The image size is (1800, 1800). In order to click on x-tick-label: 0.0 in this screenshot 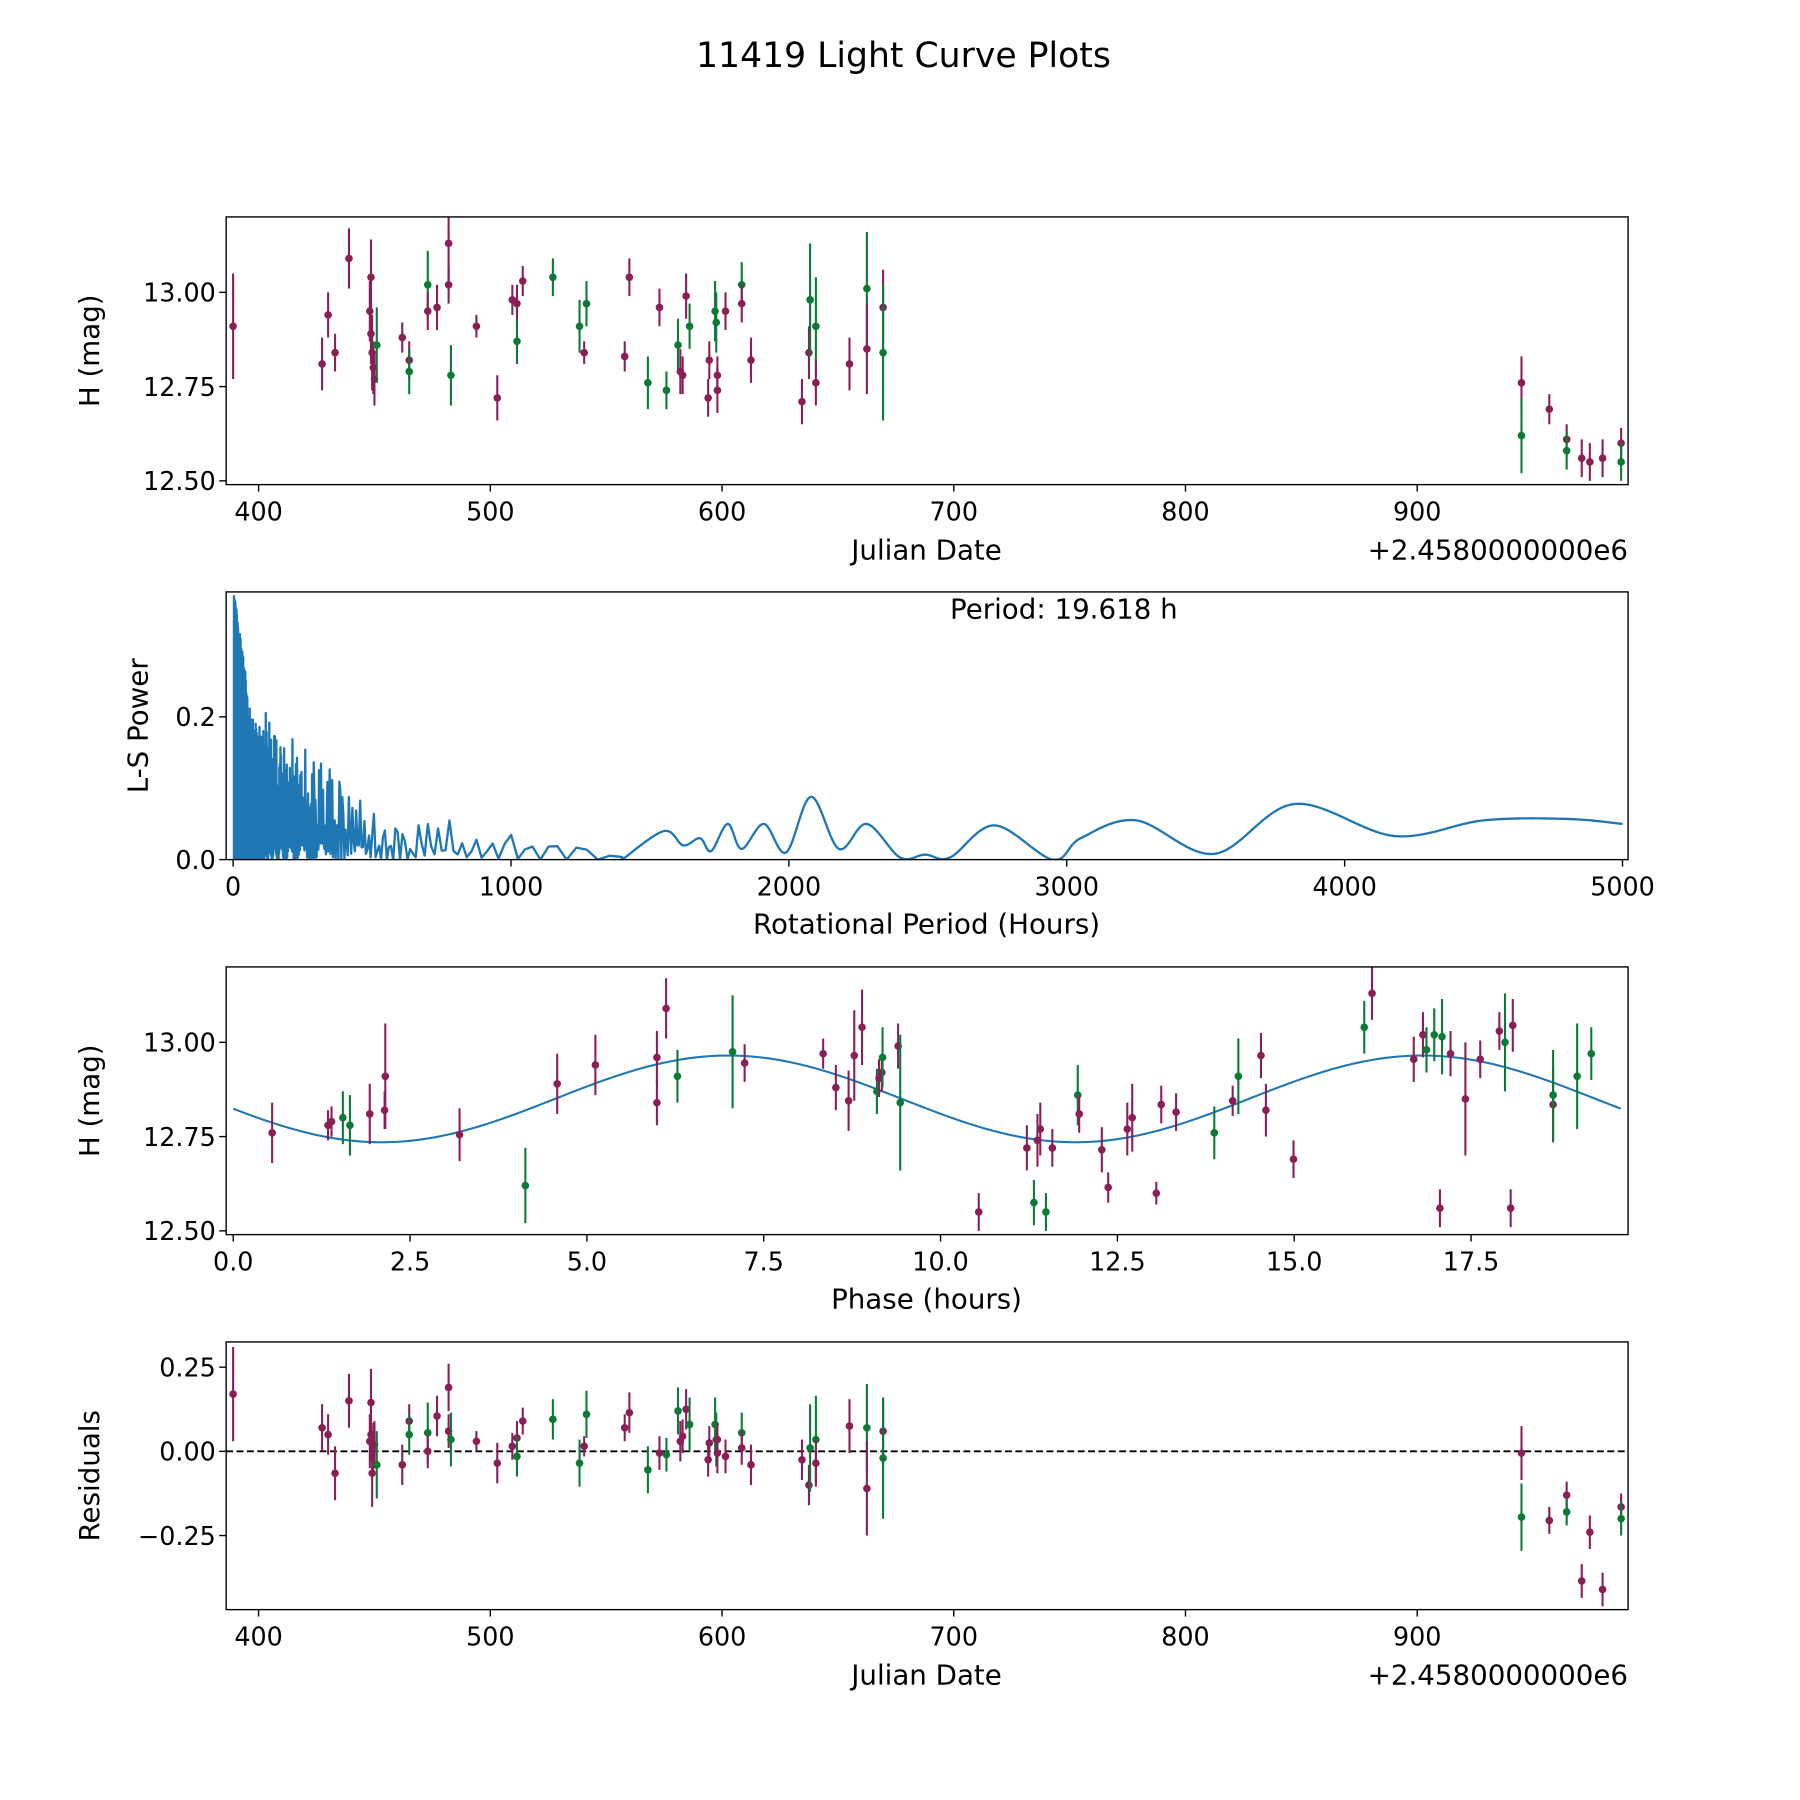, I will do `click(233, 1261)`.